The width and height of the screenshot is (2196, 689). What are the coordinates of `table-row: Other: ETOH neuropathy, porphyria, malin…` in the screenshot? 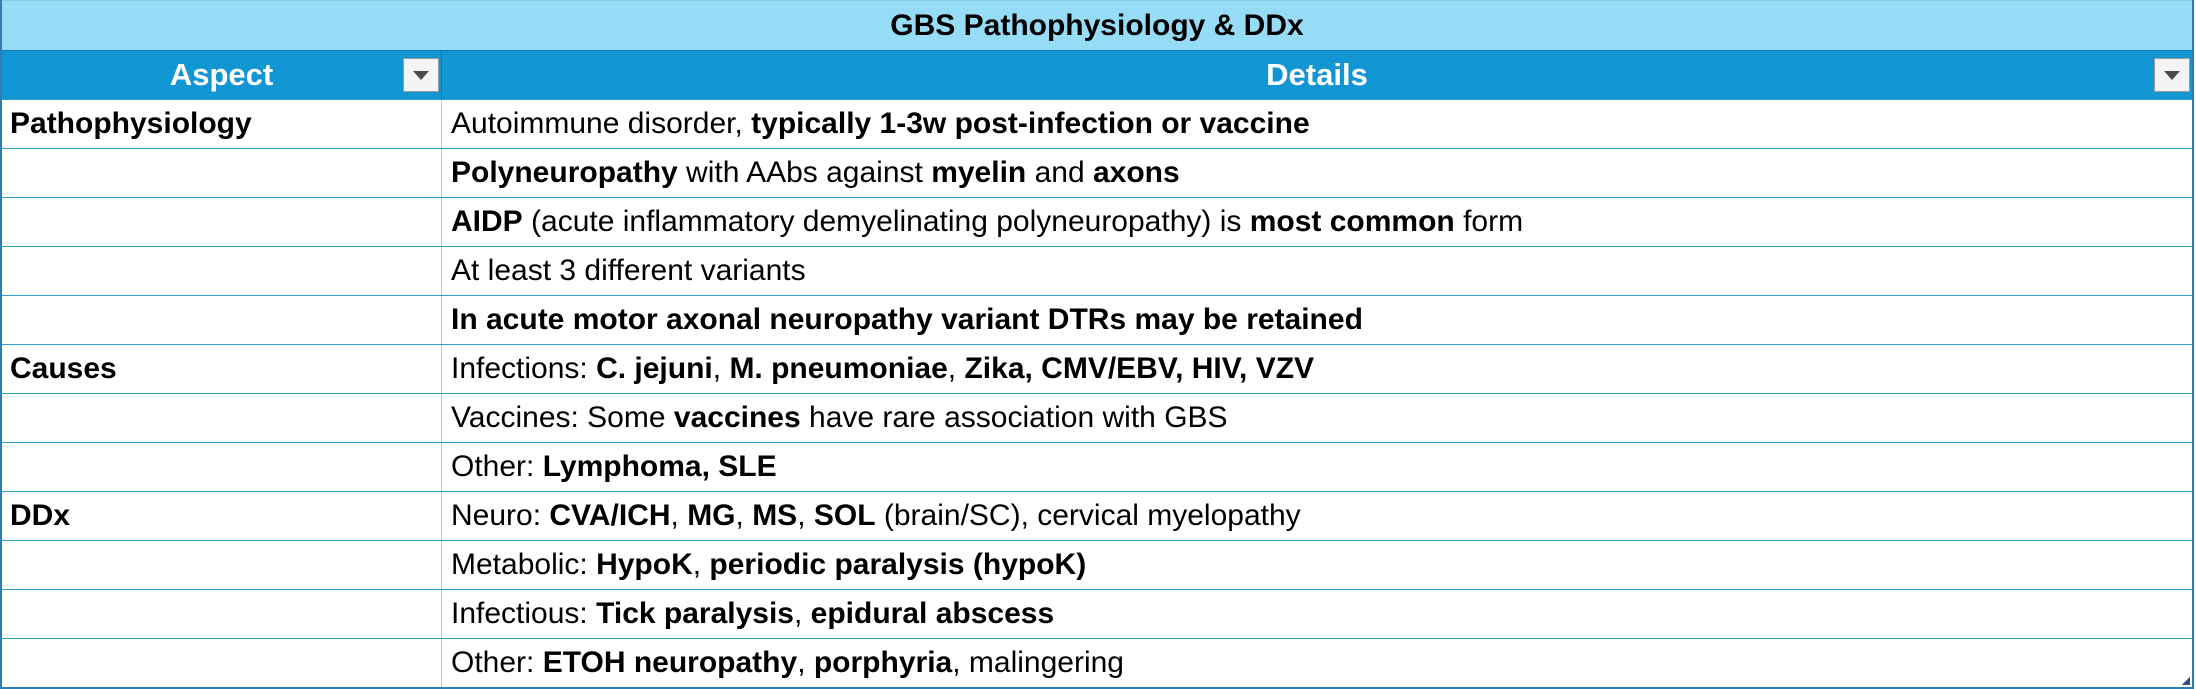 It's located at (1097, 662).